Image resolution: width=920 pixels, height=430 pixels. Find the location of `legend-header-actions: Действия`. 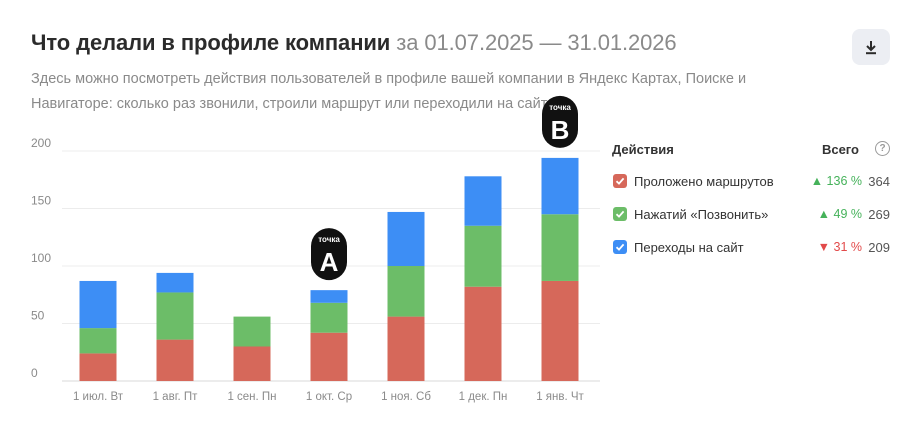

legend-header-actions: Действия is located at coordinates (643, 149).